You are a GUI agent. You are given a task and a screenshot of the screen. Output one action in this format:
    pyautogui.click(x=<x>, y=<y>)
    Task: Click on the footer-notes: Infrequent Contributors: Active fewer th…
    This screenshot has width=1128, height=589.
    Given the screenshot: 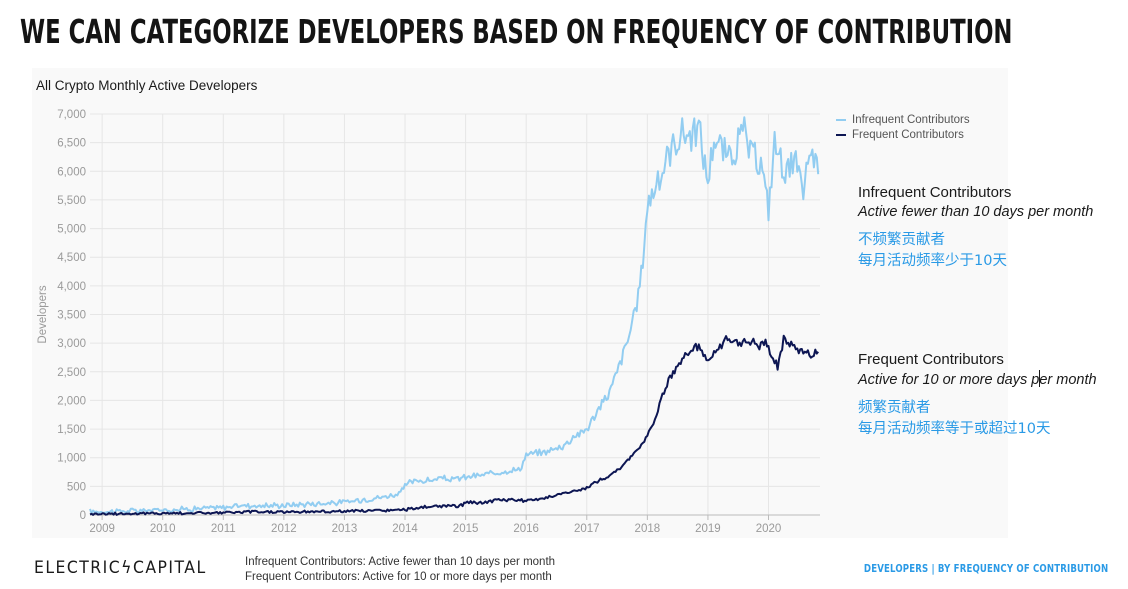 What is the action you would take?
    pyautogui.click(x=400, y=570)
    